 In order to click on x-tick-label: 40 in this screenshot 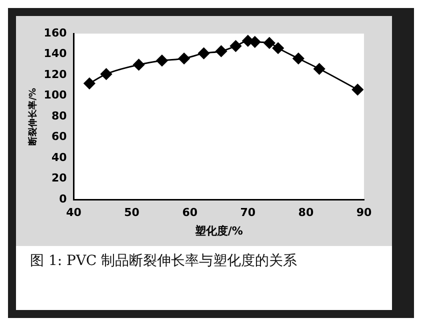, I will do `click(74, 213)`.